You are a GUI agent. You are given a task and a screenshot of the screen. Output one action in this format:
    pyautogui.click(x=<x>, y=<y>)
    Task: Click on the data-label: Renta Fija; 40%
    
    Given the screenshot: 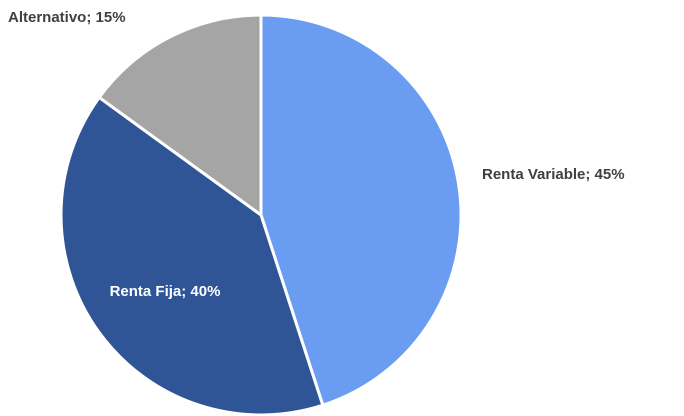 What is the action you would take?
    pyautogui.click(x=165, y=291)
    